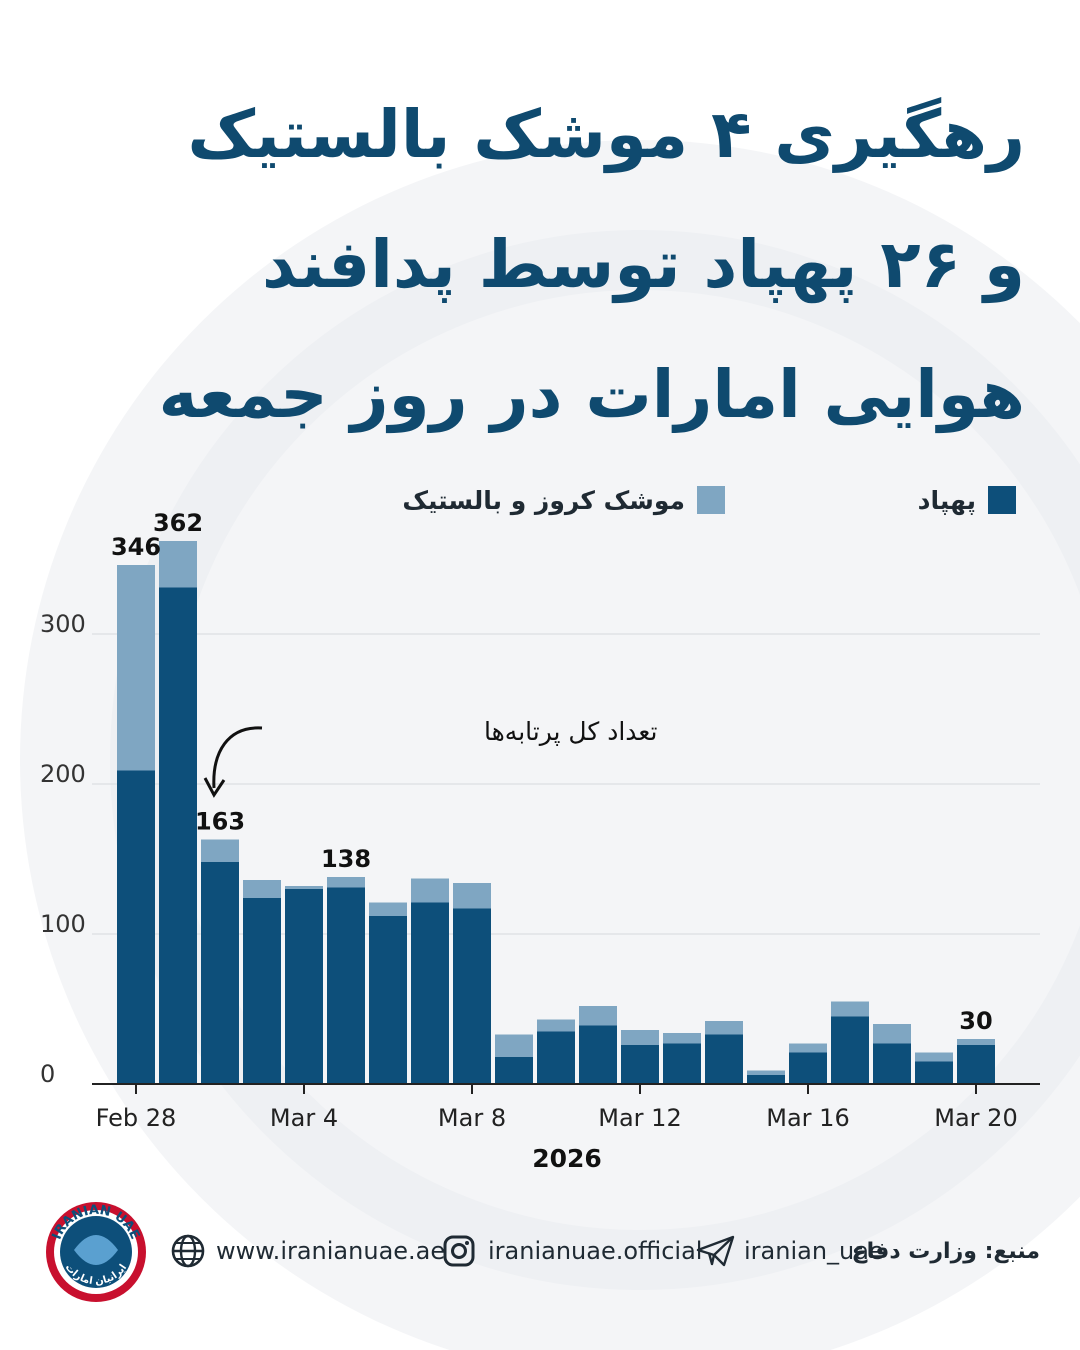 The height and width of the screenshot is (1350, 1080). I want to click on total-label: 163, so click(220, 822).